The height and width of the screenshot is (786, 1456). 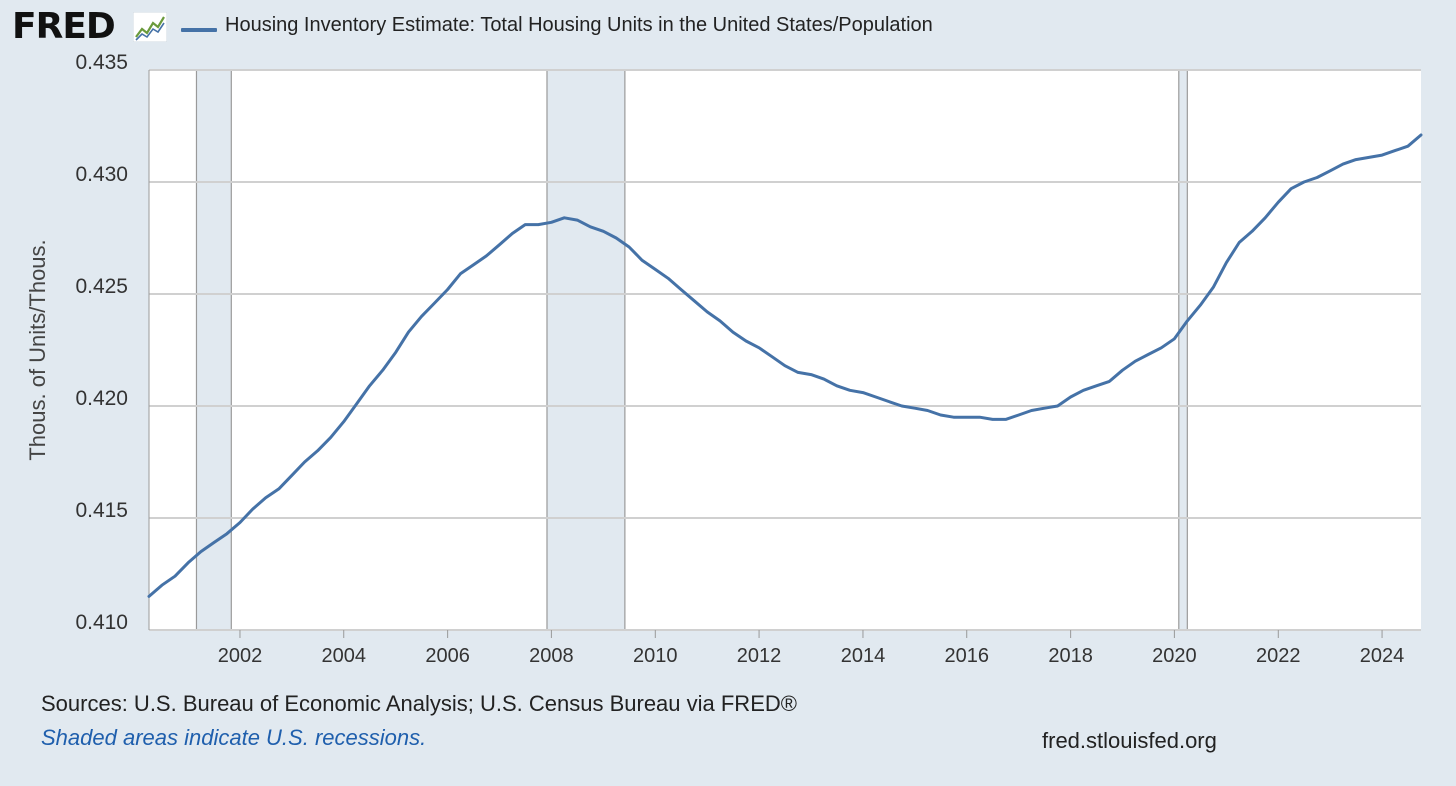 What do you see at coordinates (343, 656) in the screenshot?
I see `x-tick-label: 2004` at bounding box center [343, 656].